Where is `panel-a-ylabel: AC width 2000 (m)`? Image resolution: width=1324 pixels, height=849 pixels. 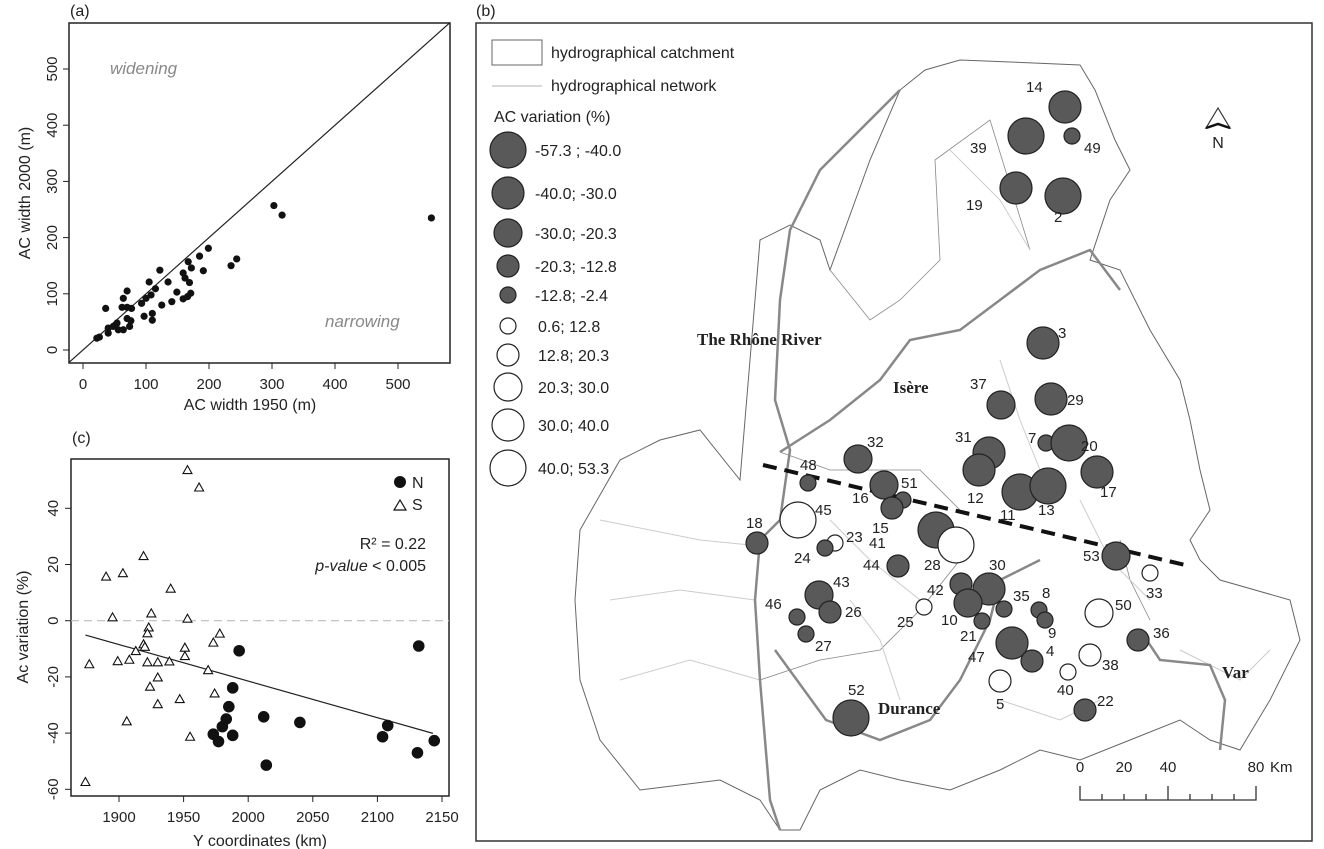
panel-a-ylabel: AC width 2000 (m) is located at coordinates (25, 193).